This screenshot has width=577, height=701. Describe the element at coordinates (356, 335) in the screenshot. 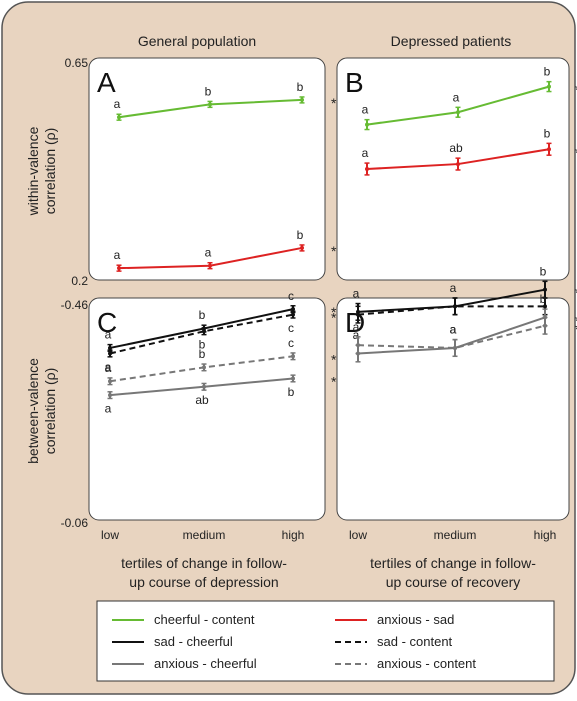

I see `series-d-anxious-cheerful-sig-label-0: a` at that location.